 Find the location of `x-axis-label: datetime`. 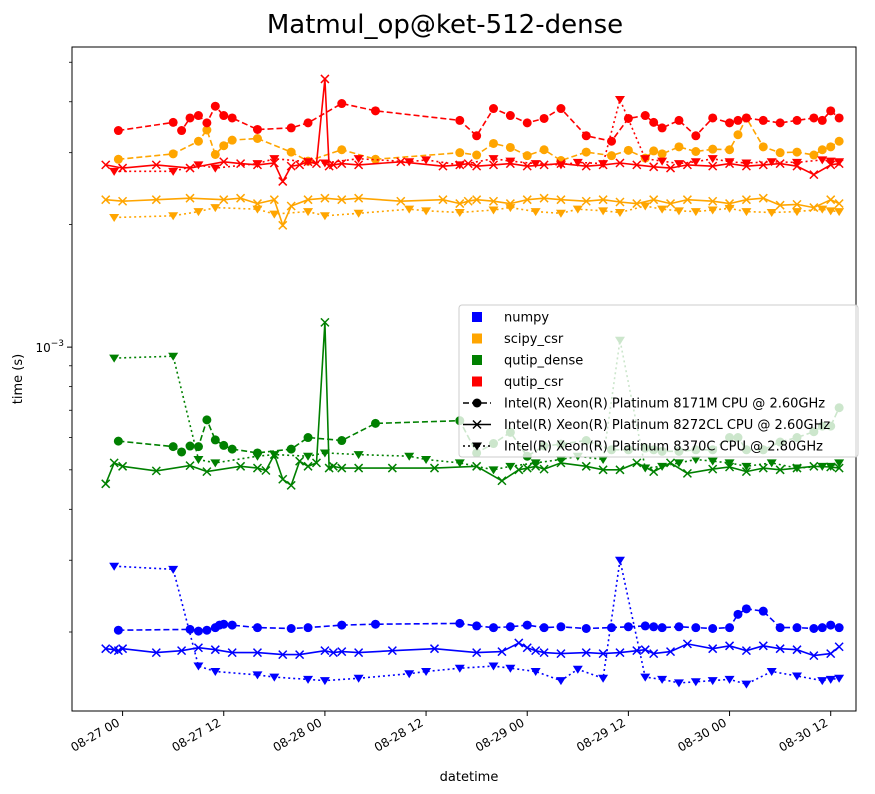

x-axis-label: datetime is located at coordinates (469, 777).